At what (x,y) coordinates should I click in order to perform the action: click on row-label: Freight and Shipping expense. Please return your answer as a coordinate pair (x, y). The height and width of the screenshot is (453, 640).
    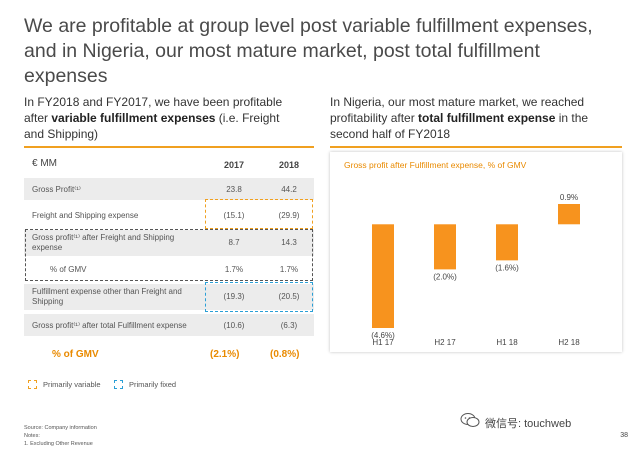
    Looking at the image, I should click on (85, 215).